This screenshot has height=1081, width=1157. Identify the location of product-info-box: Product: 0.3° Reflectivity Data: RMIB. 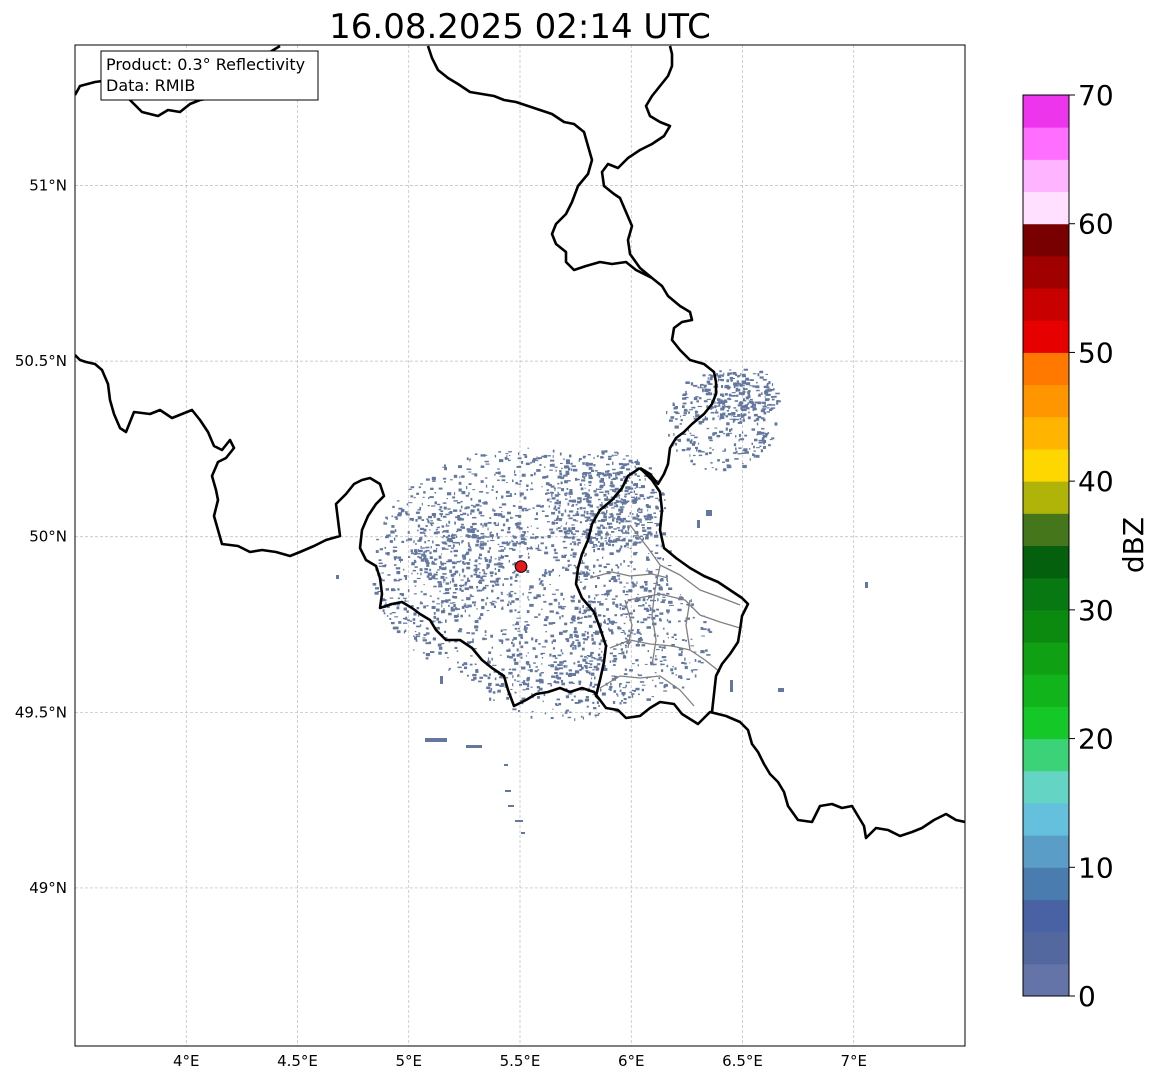
(209, 75).